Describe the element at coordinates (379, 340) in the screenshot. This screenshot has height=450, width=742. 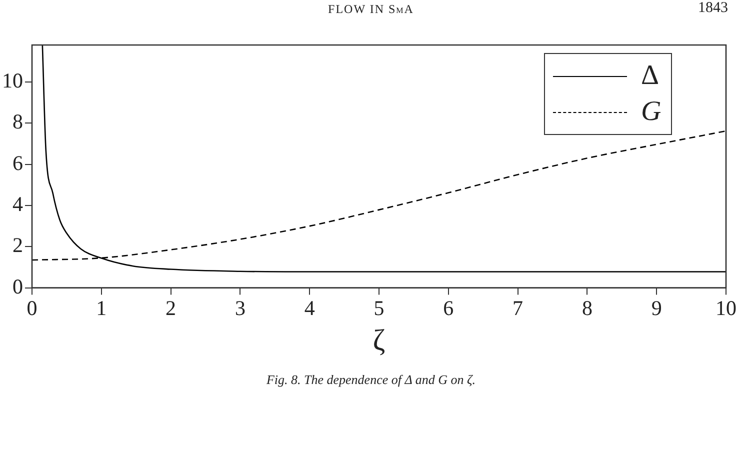
I see `x-axis-title: ζ` at that location.